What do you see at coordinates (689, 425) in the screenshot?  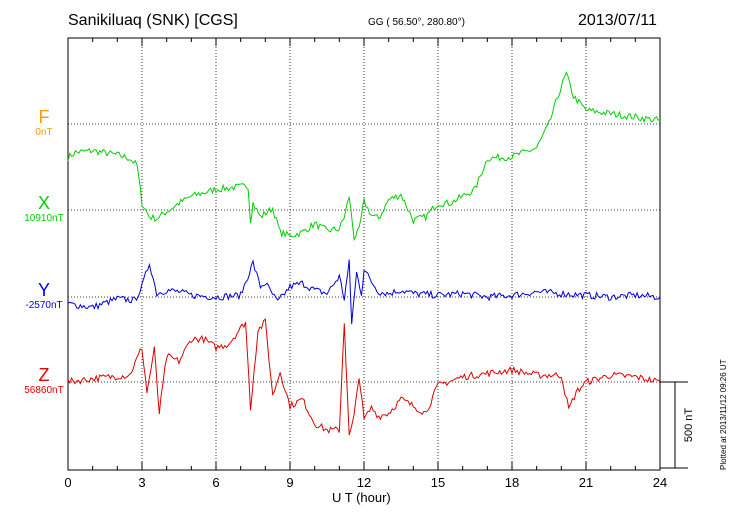 I see `scale-bar-label: 500 nT` at bounding box center [689, 425].